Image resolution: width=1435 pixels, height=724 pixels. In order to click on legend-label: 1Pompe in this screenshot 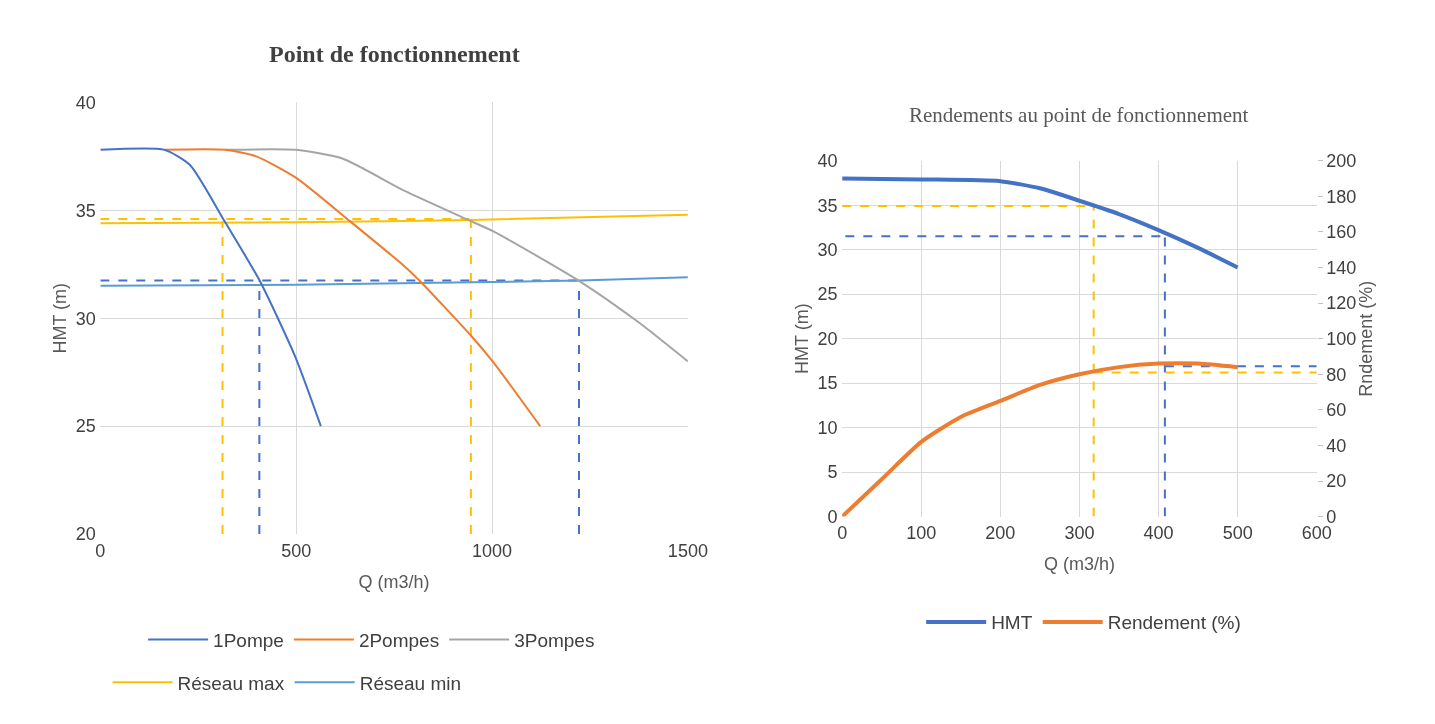, I will do `click(248, 640)`.